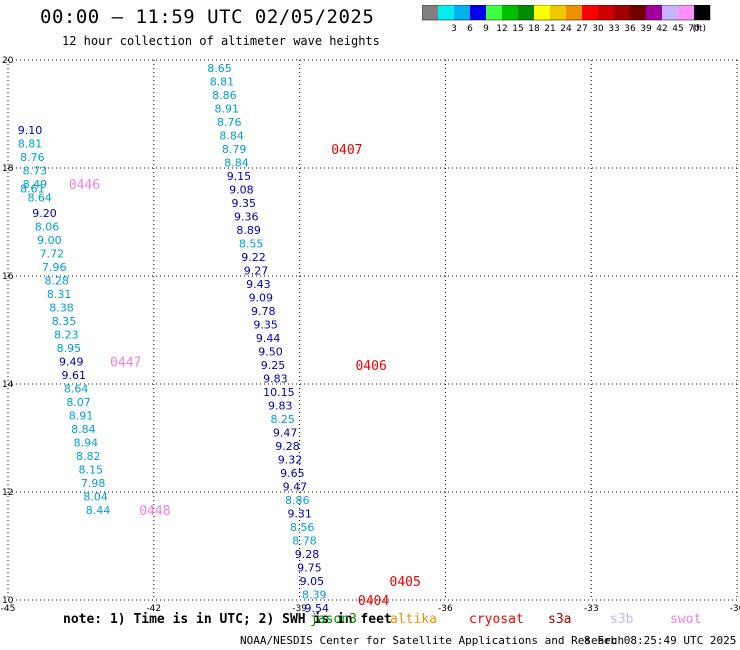 The height and width of the screenshot is (650, 740). What do you see at coordinates (660, 640) in the screenshot?
I see `generation-timestamp: 8 Feb 08:25:49 UTC 2025` at bounding box center [660, 640].